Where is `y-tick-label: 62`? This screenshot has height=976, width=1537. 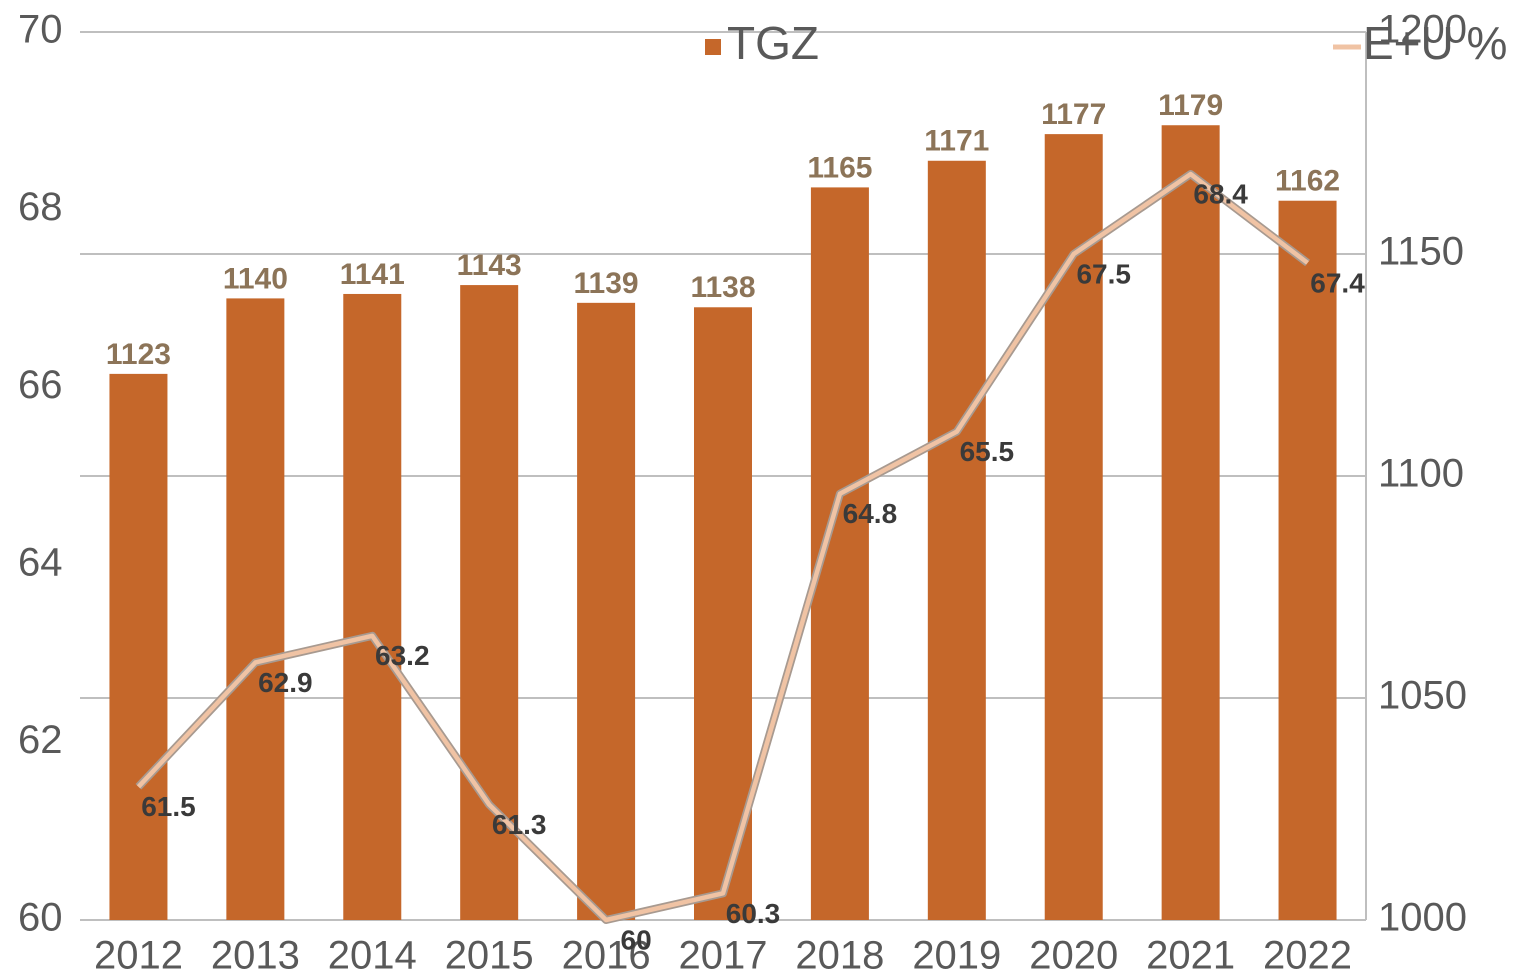
y-tick-label: 62 is located at coordinates (40, 740).